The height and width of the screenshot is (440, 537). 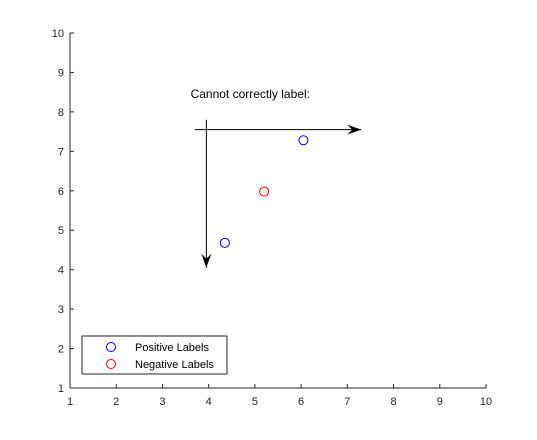 I want to click on vertical-arrow-head, so click(x=206, y=260).